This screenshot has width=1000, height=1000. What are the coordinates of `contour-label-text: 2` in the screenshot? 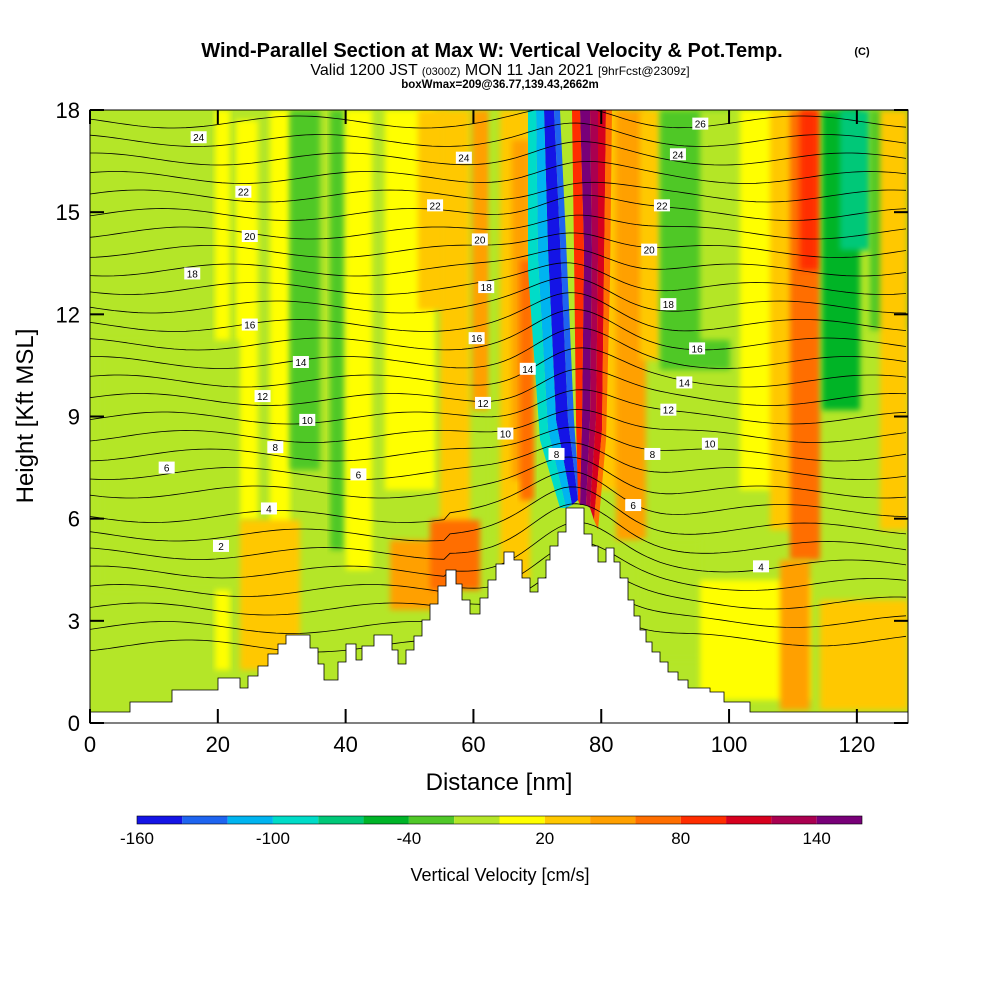 It's located at (221, 547).